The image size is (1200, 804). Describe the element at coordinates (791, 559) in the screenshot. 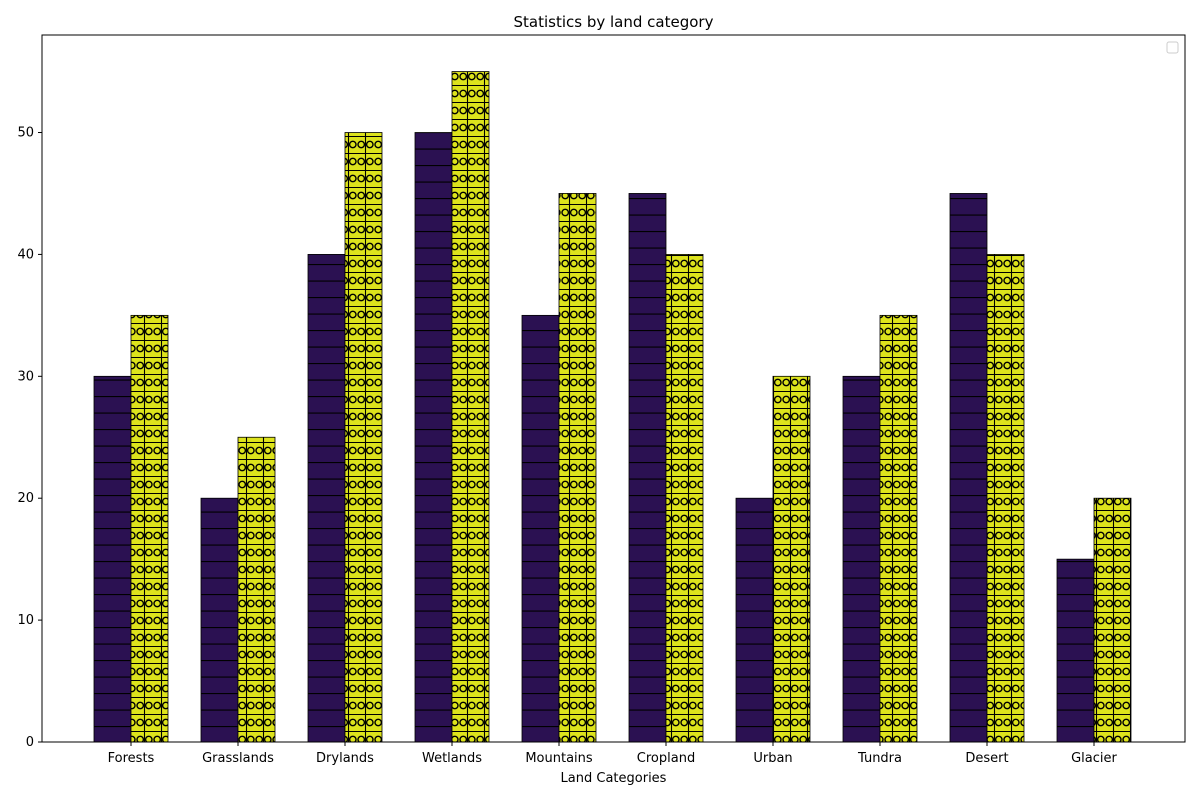

I see `bar-2-urban` at that location.